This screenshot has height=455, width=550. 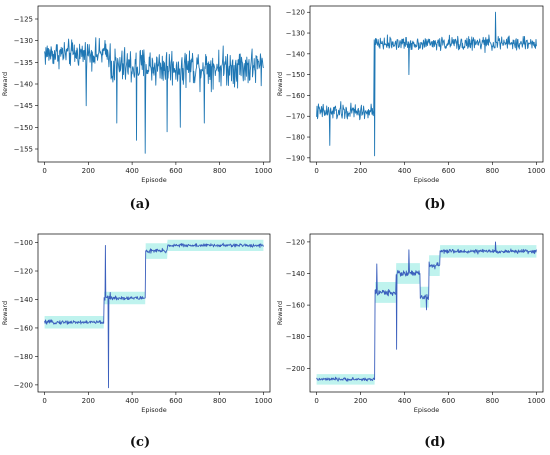 I want to click on caption-b: (b), so click(x=435, y=204).